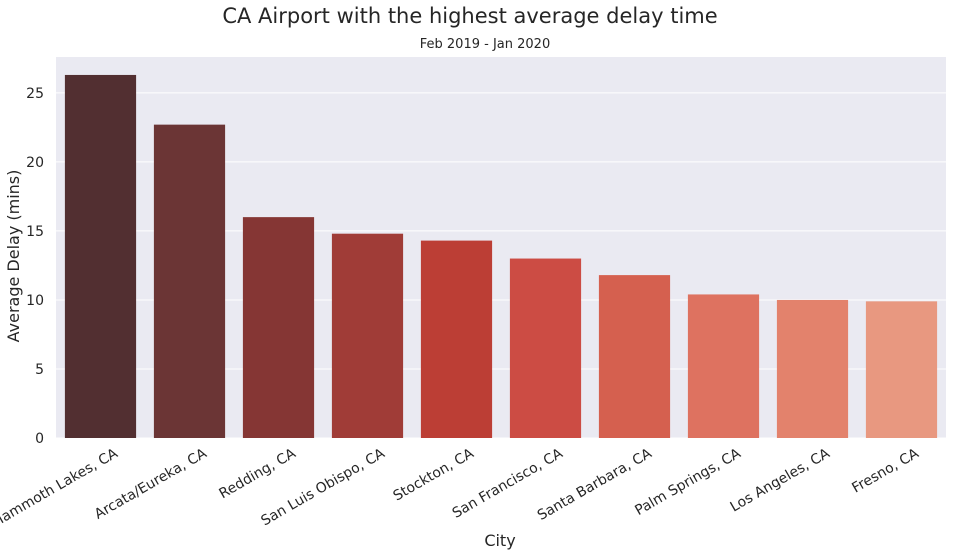  I want to click on x-tick-label: Redding, CA, so click(258, 473).